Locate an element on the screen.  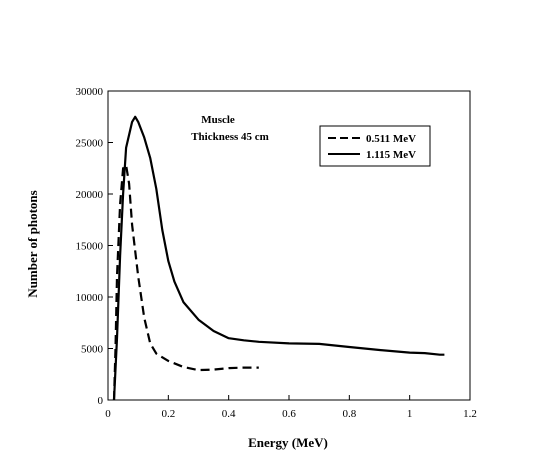
x-axis-title: Energy (MeV) is located at coordinates (288, 442).